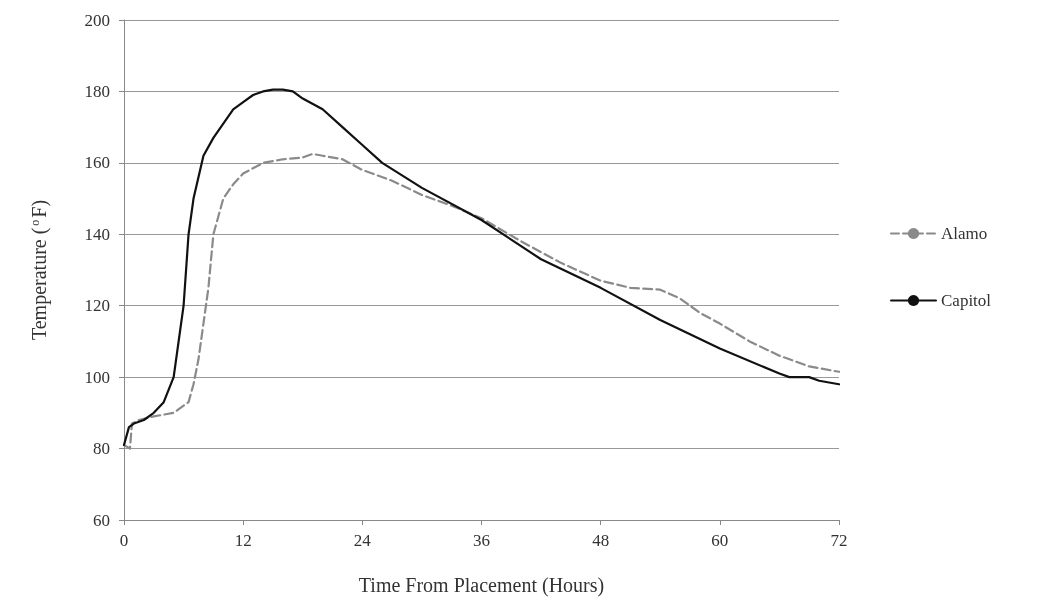 This screenshot has width=1037, height=616. Describe the element at coordinates (839, 540) in the screenshot. I see `x-tick-label: 72` at that location.